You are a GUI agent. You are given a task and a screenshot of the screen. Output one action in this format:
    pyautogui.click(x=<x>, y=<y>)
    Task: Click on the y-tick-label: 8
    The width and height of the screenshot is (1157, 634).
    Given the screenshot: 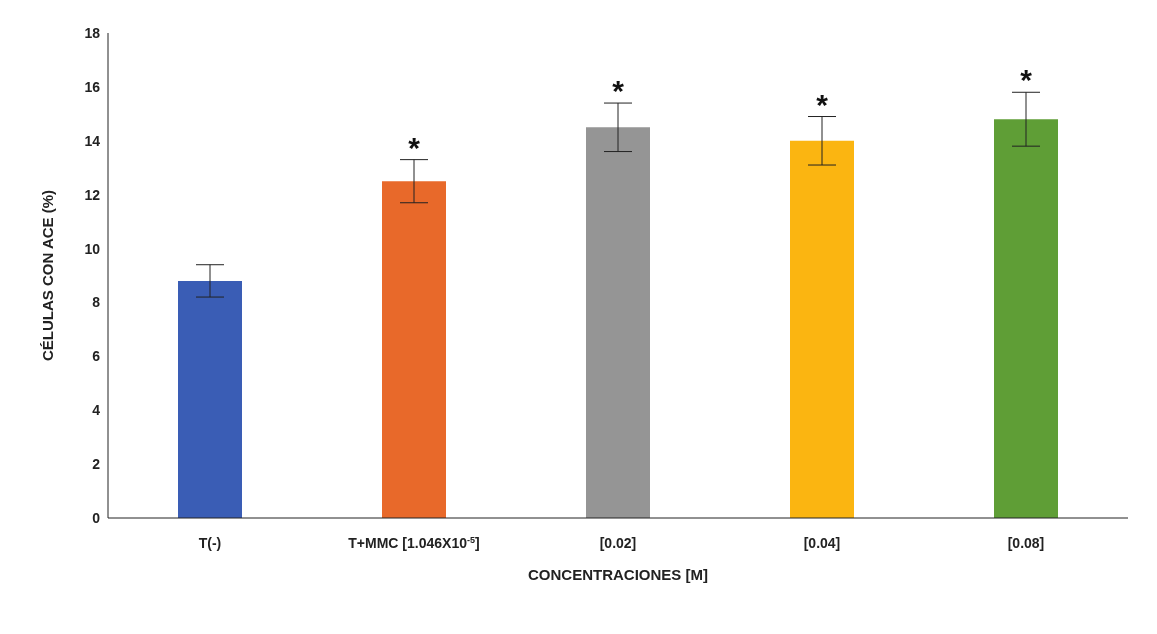 What is the action you would take?
    pyautogui.click(x=96, y=302)
    